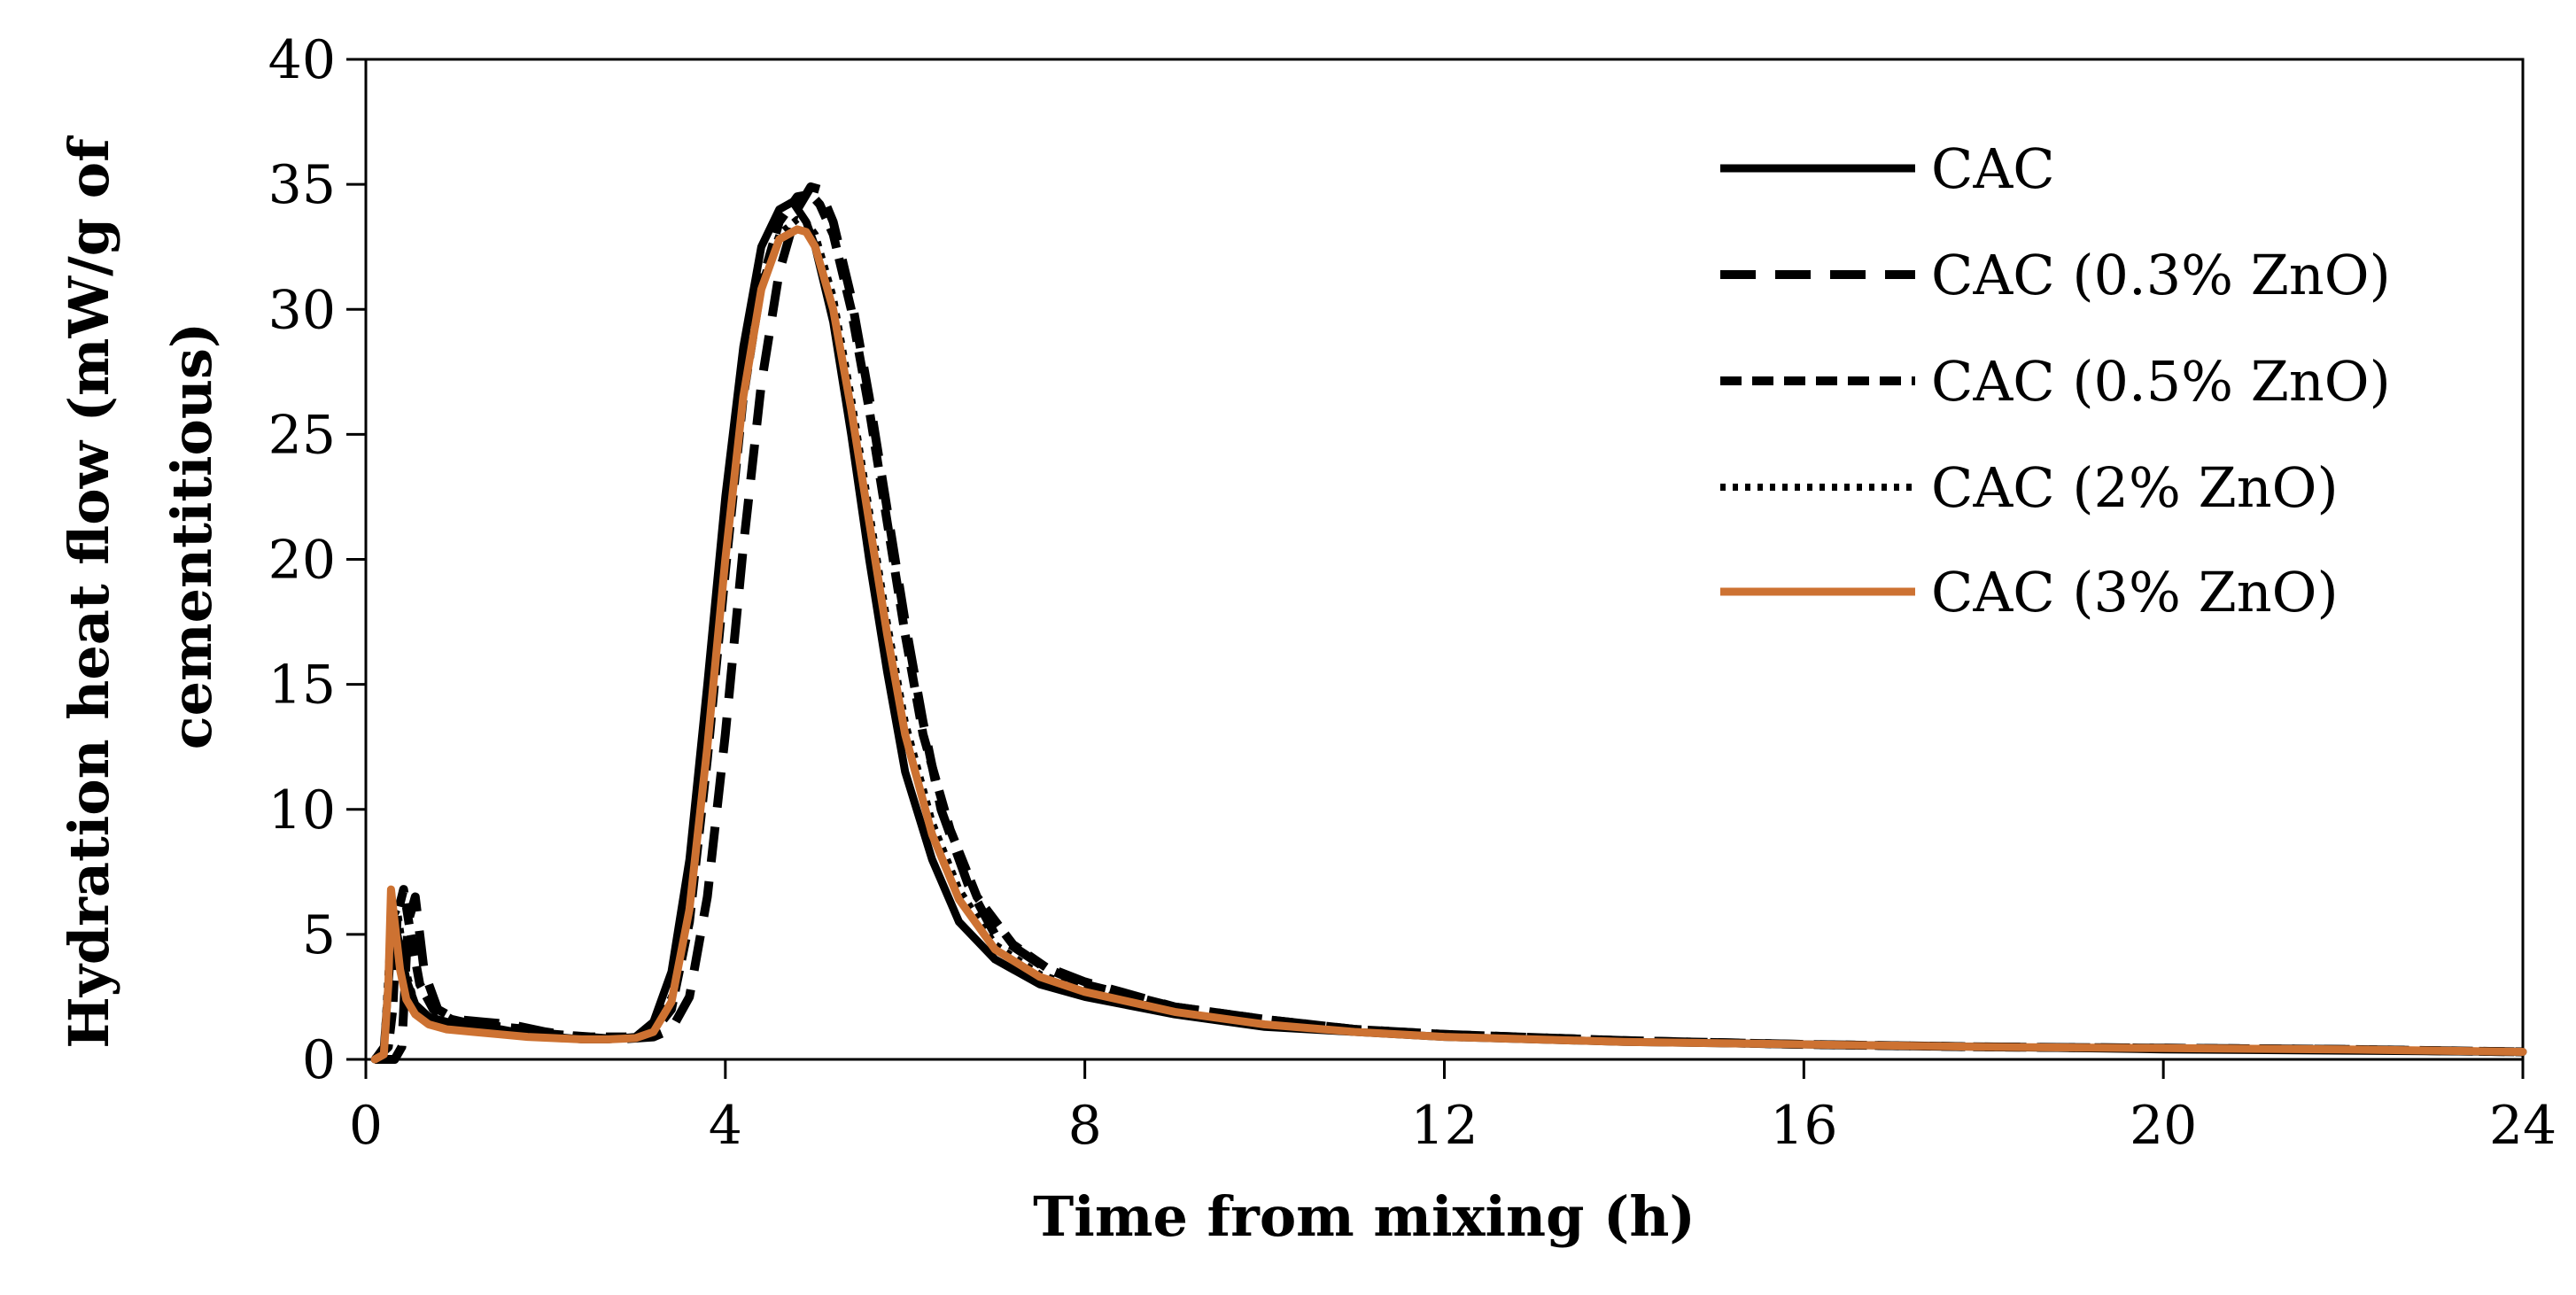  I want to click on x-axis-title: Time from mixing (h), so click(1364, 1216).